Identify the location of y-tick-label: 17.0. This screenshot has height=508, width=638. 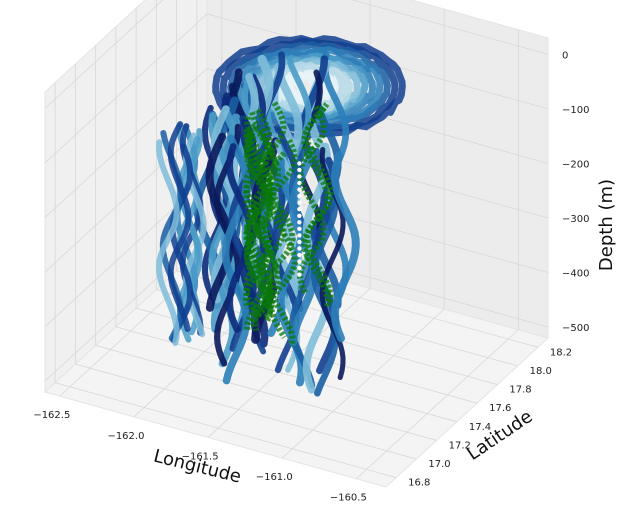
(439, 464).